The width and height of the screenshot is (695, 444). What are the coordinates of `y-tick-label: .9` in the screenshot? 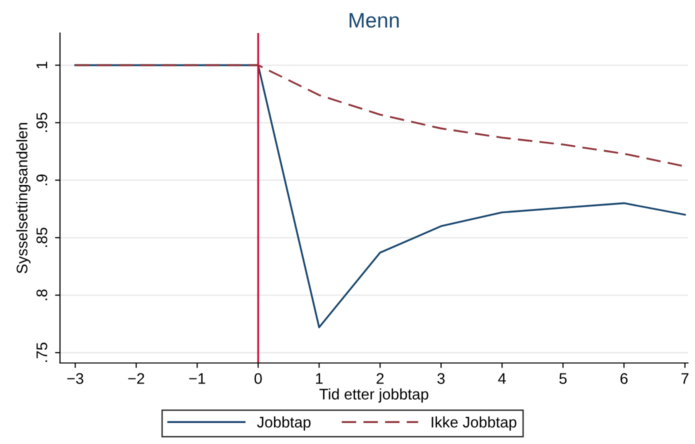 It's located at (42, 180).